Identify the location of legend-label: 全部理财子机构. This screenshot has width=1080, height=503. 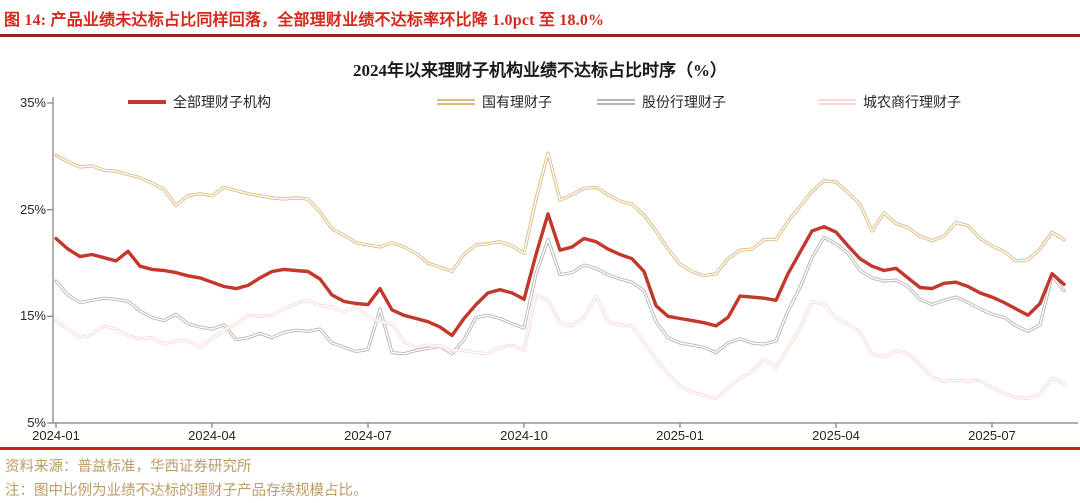
(222, 103).